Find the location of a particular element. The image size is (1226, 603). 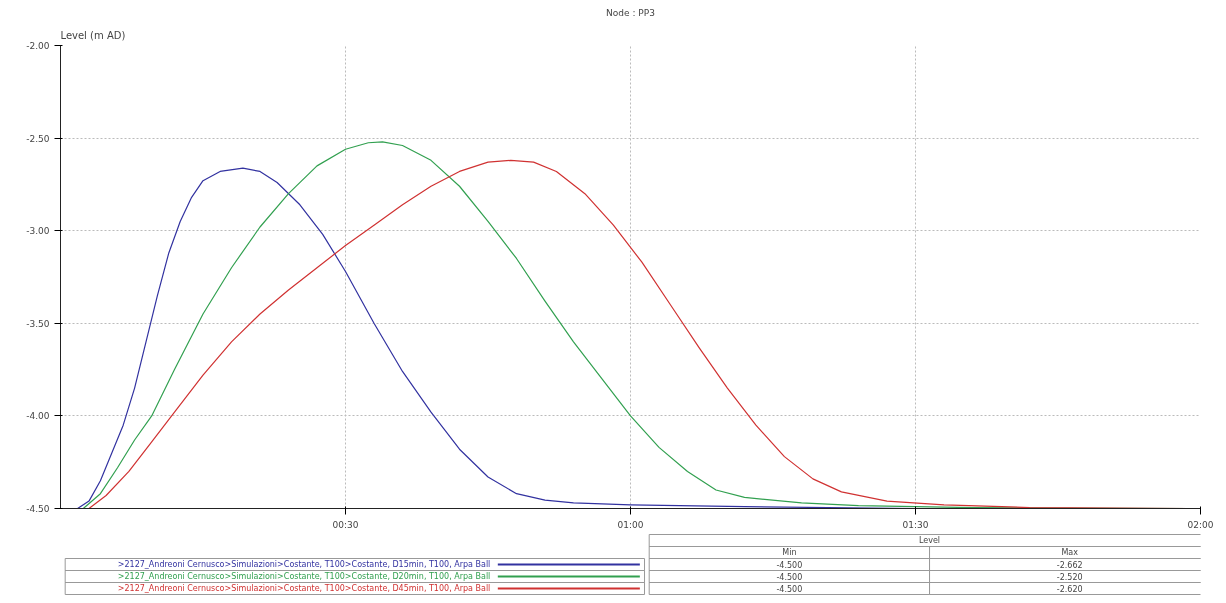

y-tick-label: -2.50 is located at coordinates (38, 138).